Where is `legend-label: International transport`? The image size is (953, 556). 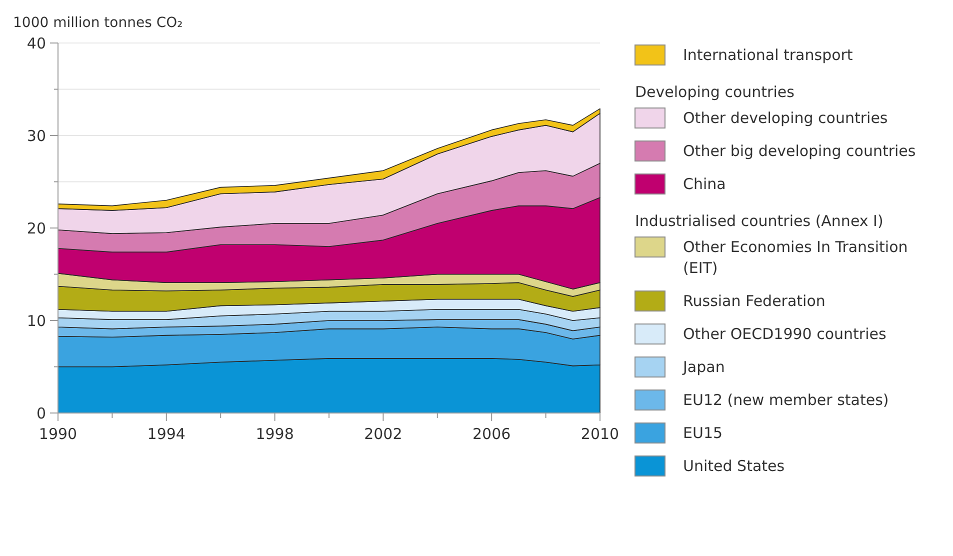 legend-label: International transport is located at coordinates (768, 55).